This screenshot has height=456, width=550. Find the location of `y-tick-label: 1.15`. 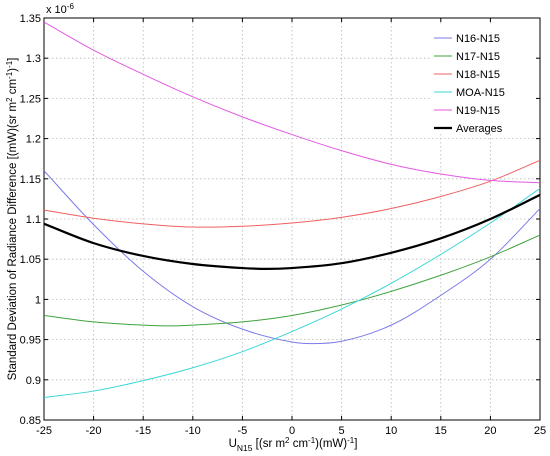

y-tick-label: 1.15 is located at coordinates (30, 180).